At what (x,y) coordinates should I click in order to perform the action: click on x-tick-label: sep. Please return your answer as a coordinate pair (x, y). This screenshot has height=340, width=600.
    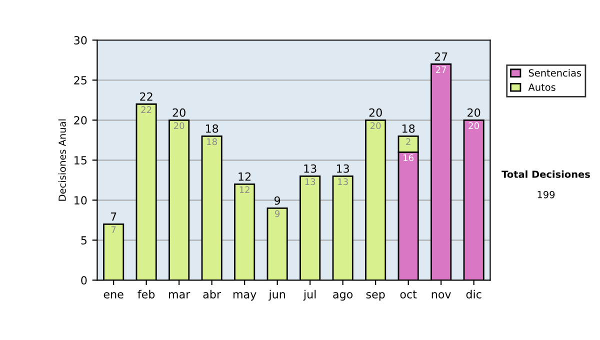
    Looking at the image, I should click on (375, 296).